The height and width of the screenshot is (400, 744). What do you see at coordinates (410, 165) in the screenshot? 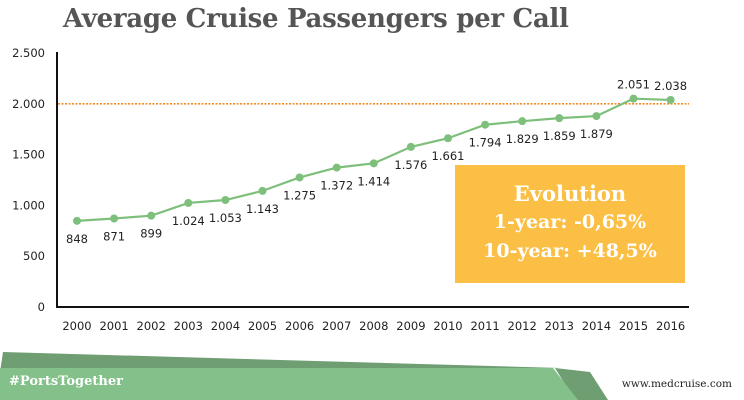
I see `data-label: 1.576` at bounding box center [410, 165].